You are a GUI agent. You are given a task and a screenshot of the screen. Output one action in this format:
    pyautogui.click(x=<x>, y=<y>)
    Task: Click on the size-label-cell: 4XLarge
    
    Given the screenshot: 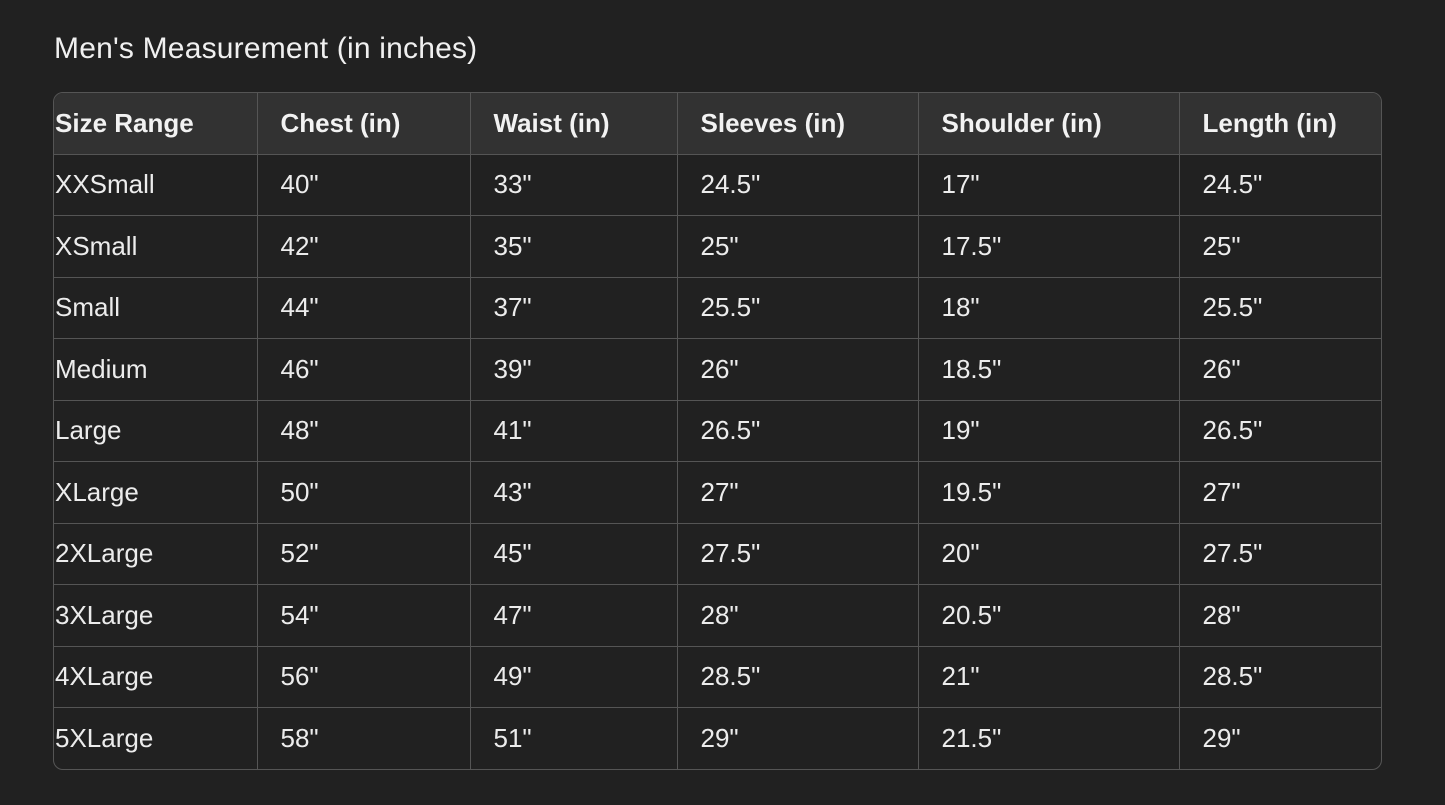 What is the action you would take?
    pyautogui.click(x=156, y=677)
    